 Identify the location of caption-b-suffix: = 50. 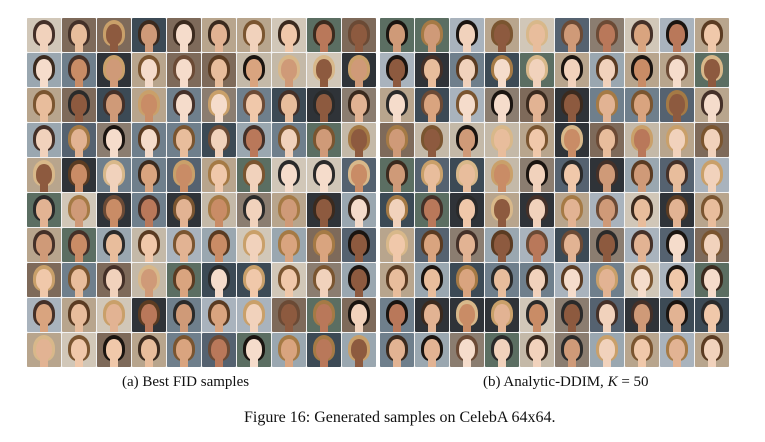
(633, 382).